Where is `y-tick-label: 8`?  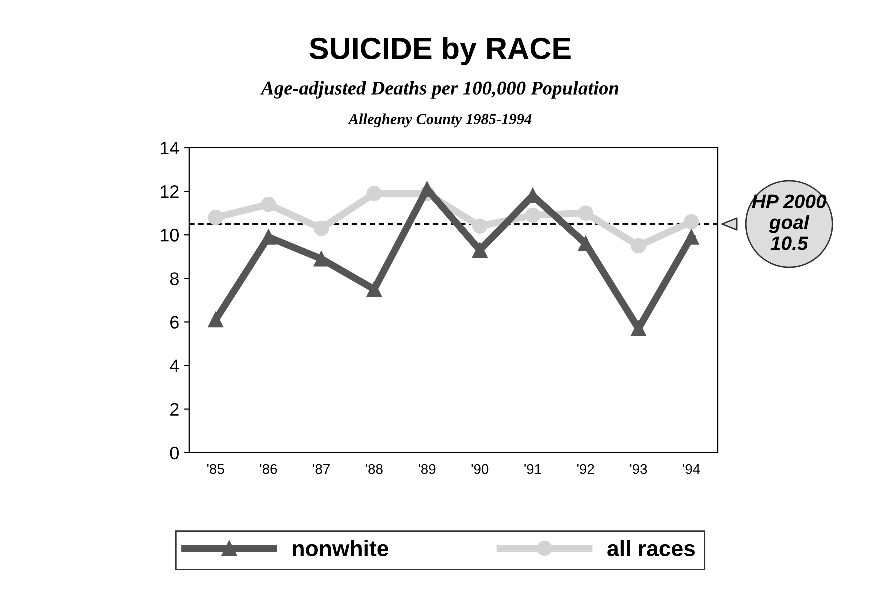 y-tick-label: 8 is located at coordinates (174, 279).